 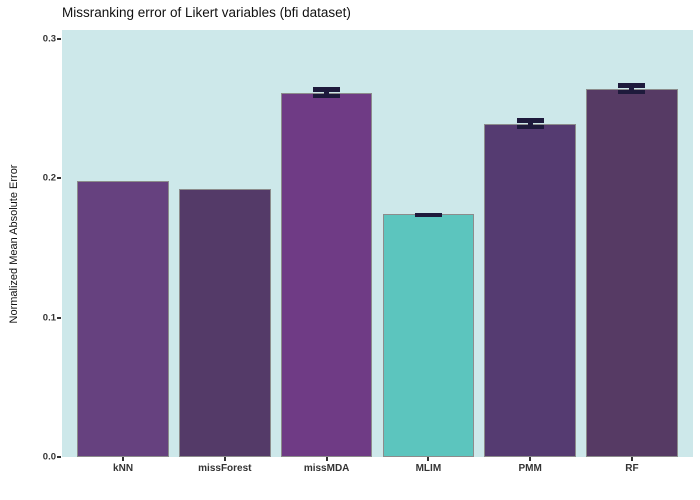 What do you see at coordinates (428, 335) in the screenshot?
I see `bar-MLIM` at bounding box center [428, 335].